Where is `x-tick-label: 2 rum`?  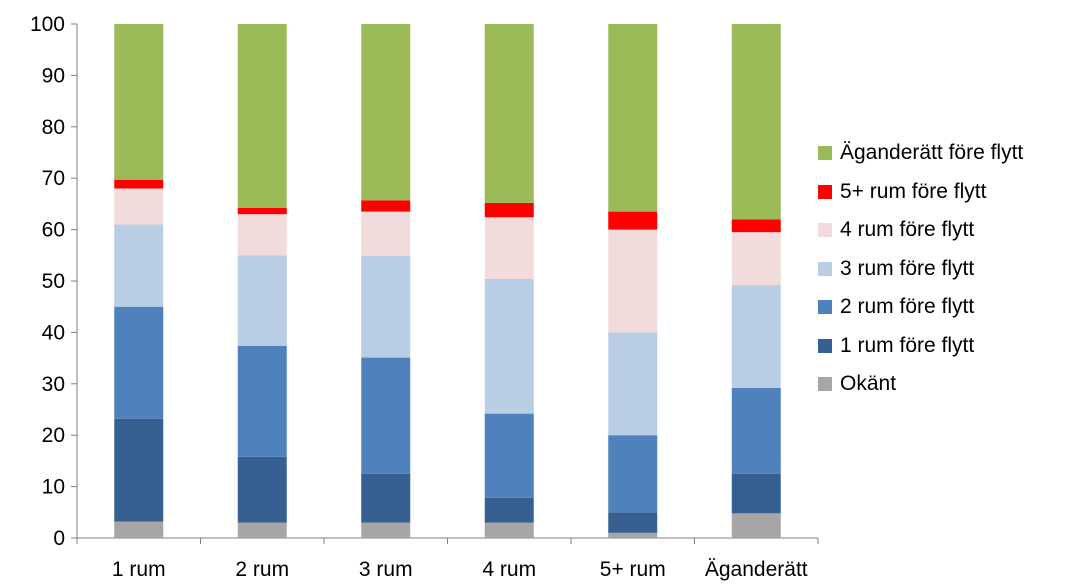
x-tick-label: 2 rum is located at coordinates (262, 569).